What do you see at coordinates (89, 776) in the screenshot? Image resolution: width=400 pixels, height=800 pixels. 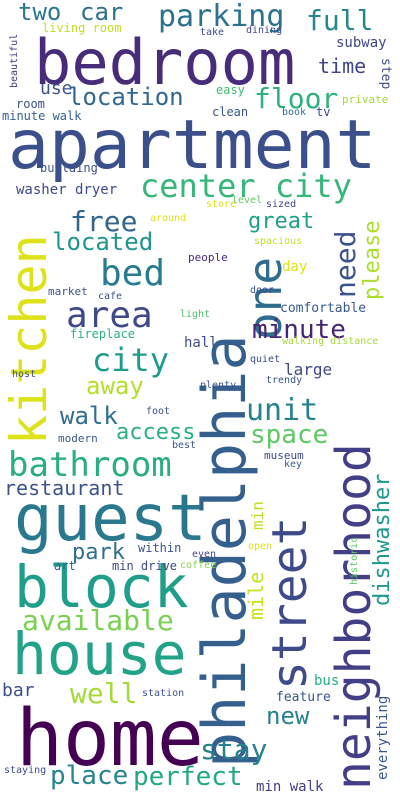 I see `word-place: place` at bounding box center [89, 776].